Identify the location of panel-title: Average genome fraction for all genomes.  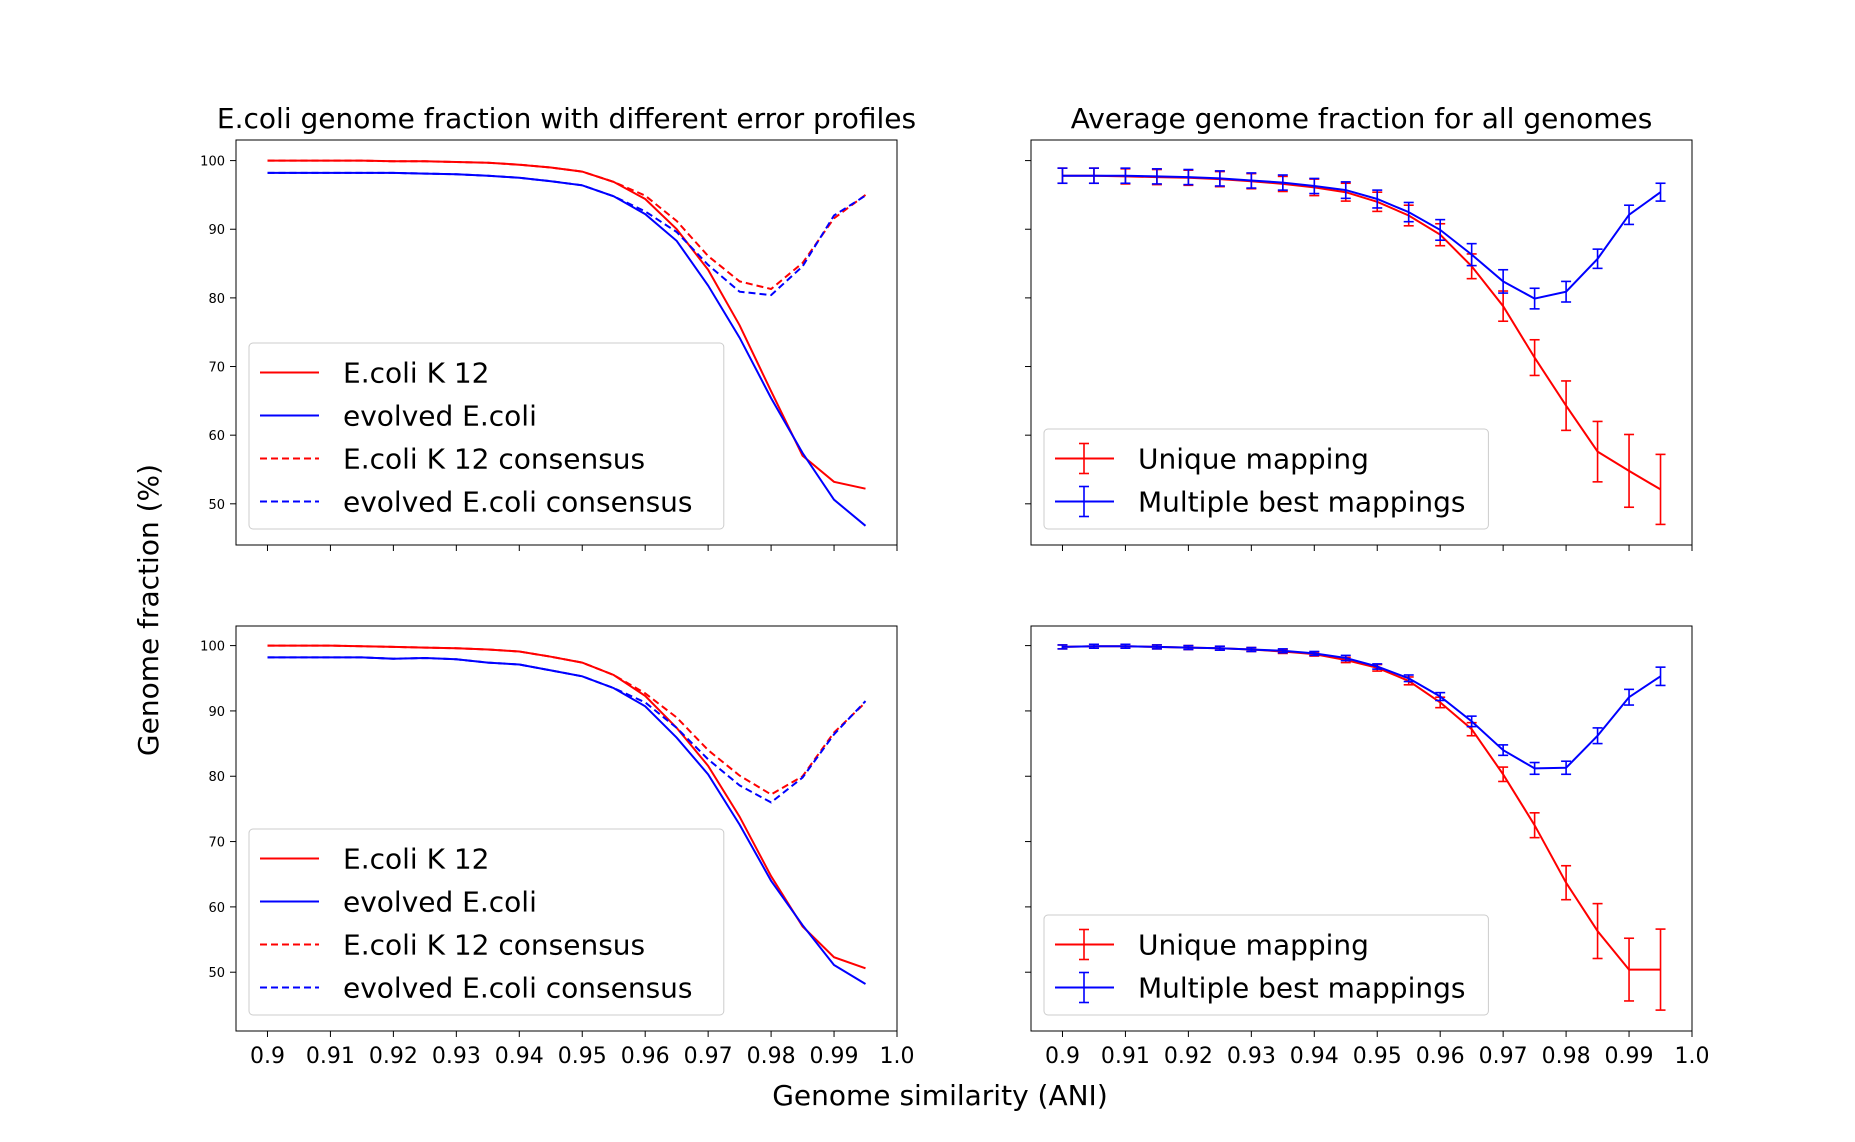
(1362, 118).